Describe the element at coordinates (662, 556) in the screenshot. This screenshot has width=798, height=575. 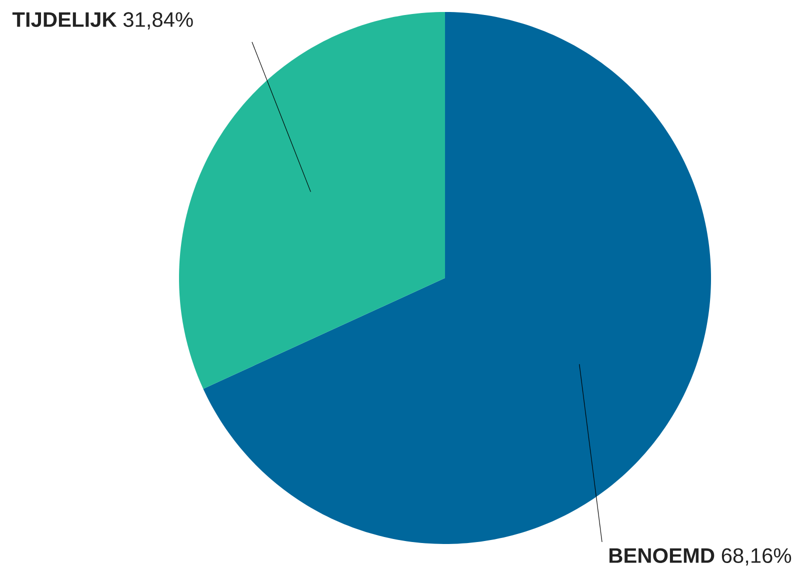
I see `slice-label: BENOEMD` at that location.